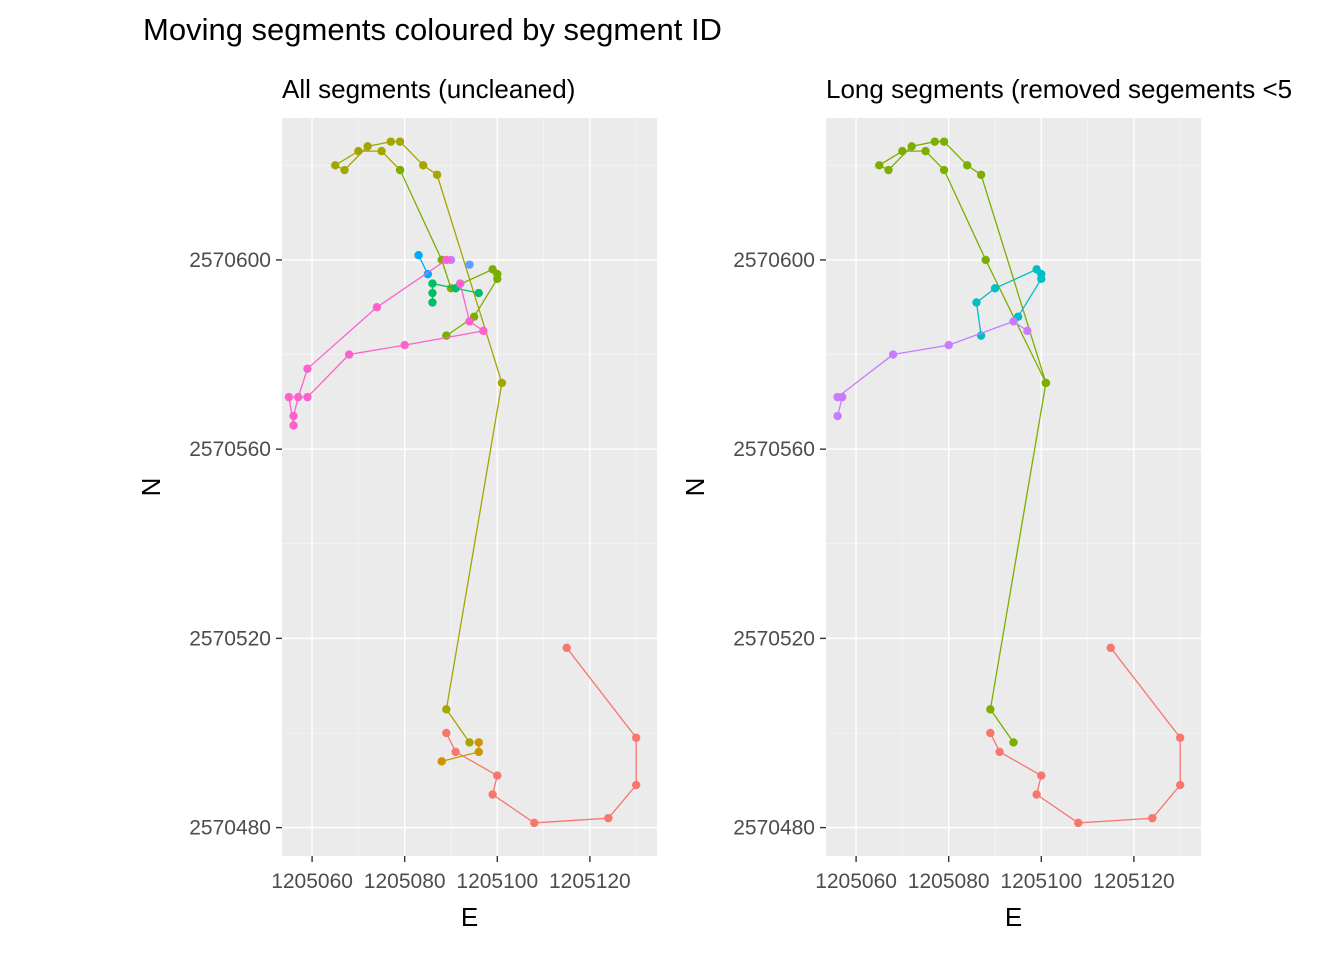 The height and width of the screenshot is (960, 1344). What do you see at coordinates (774, 638) in the screenshot?
I see `y-tick-label: 2570520` at bounding box center [774, 638].